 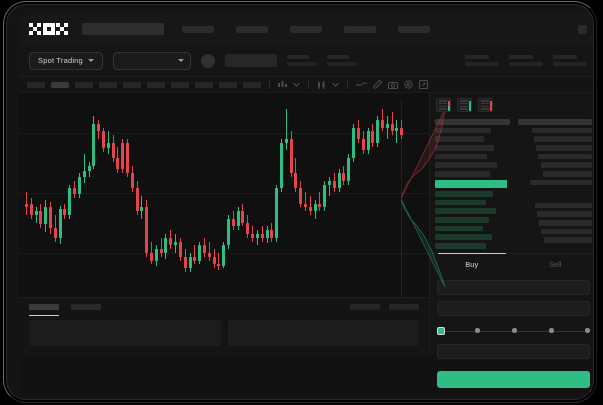 I want to click on amount-percent-slider, so click(x=513, y=332).